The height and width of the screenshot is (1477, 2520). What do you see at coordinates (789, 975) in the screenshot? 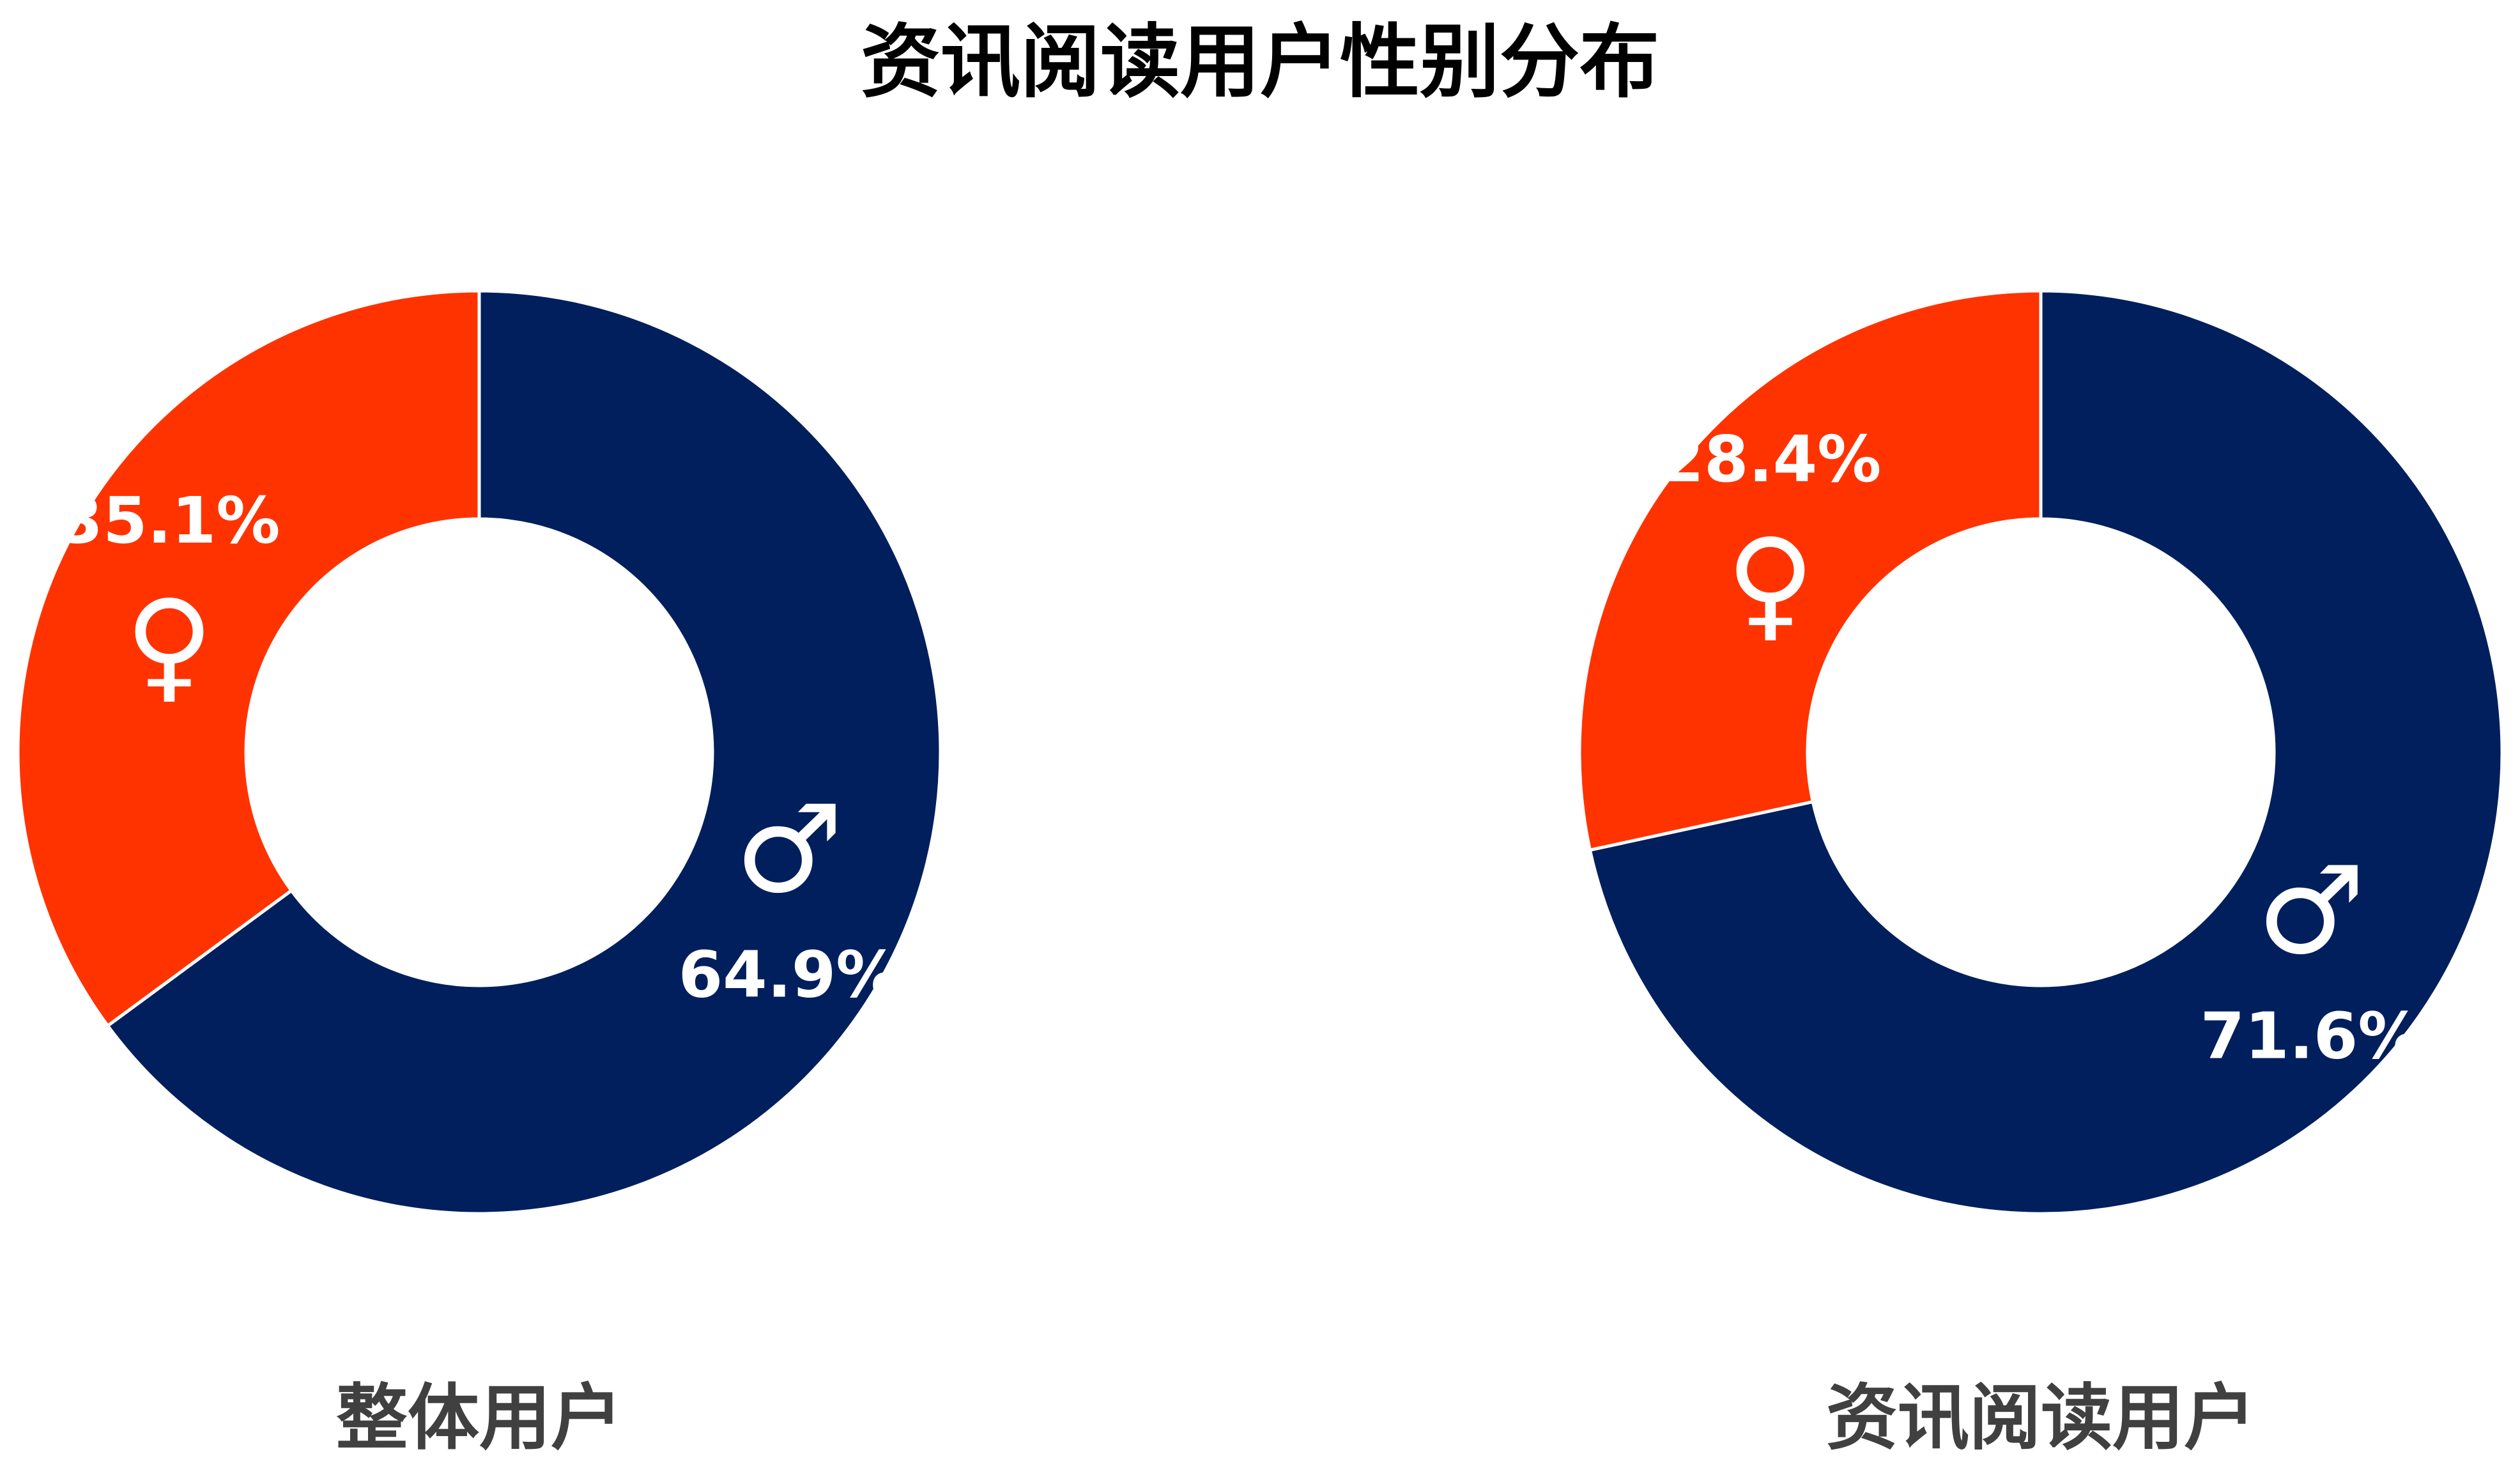
I see `value-label: 64.9%` at bounding box center [789, 975].